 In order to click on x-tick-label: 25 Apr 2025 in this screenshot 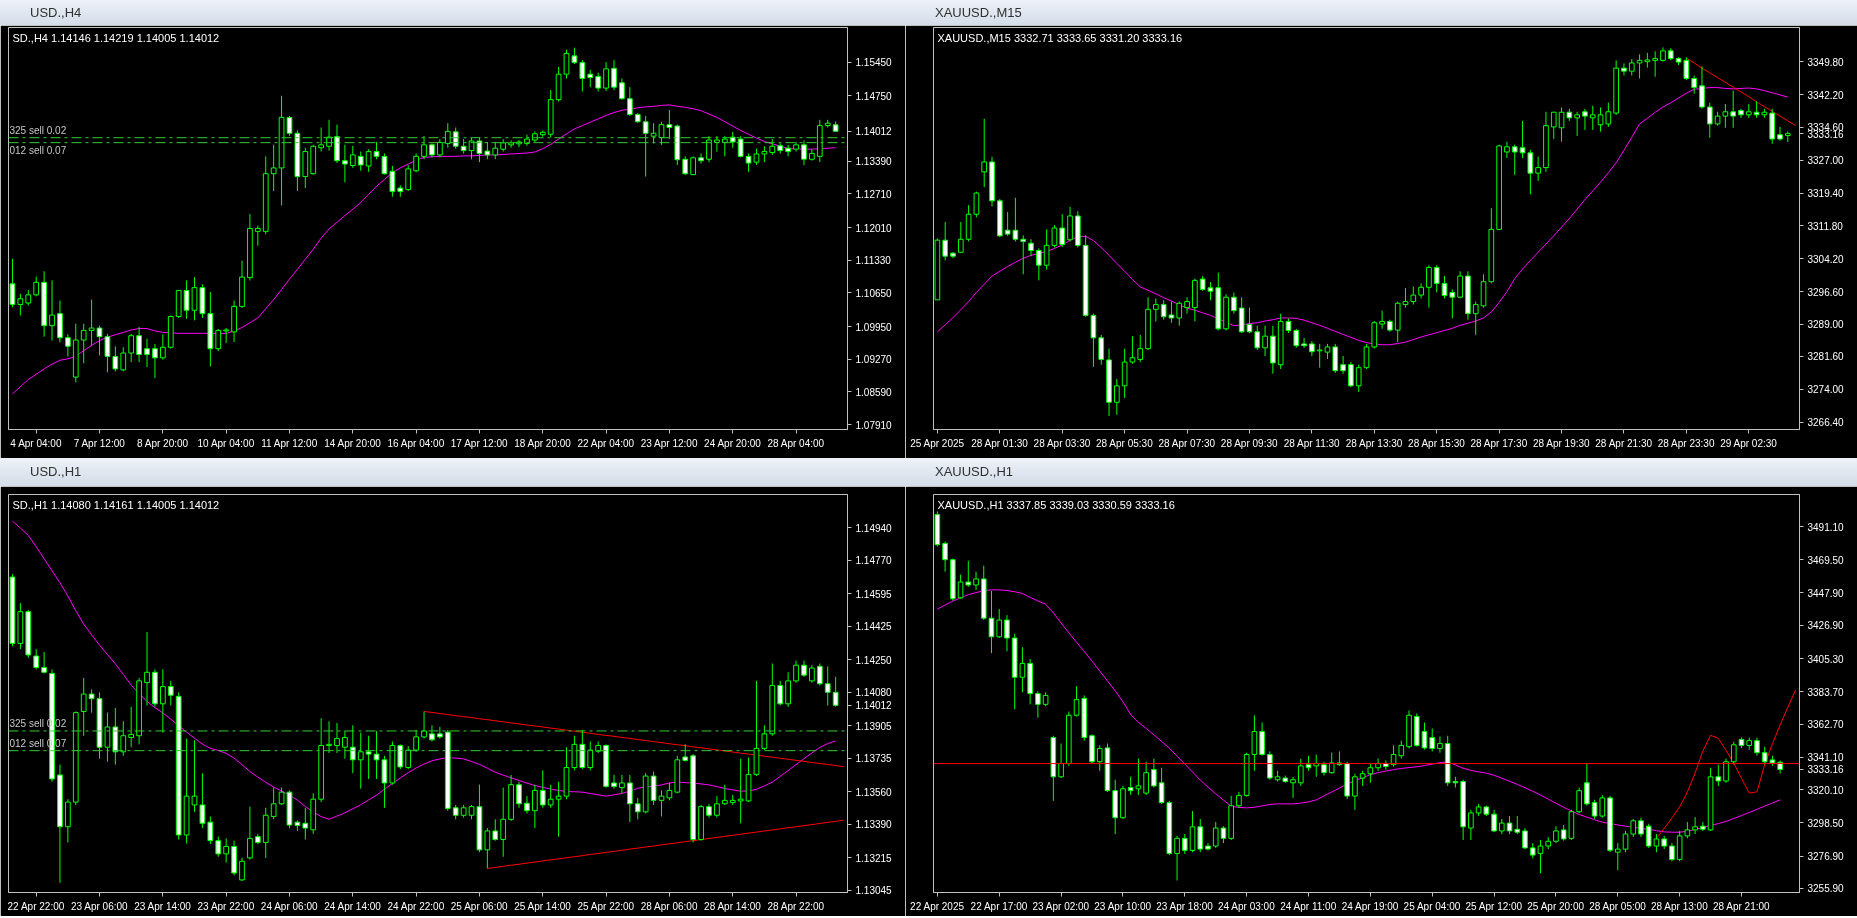, I will do `click(937, 443)`.